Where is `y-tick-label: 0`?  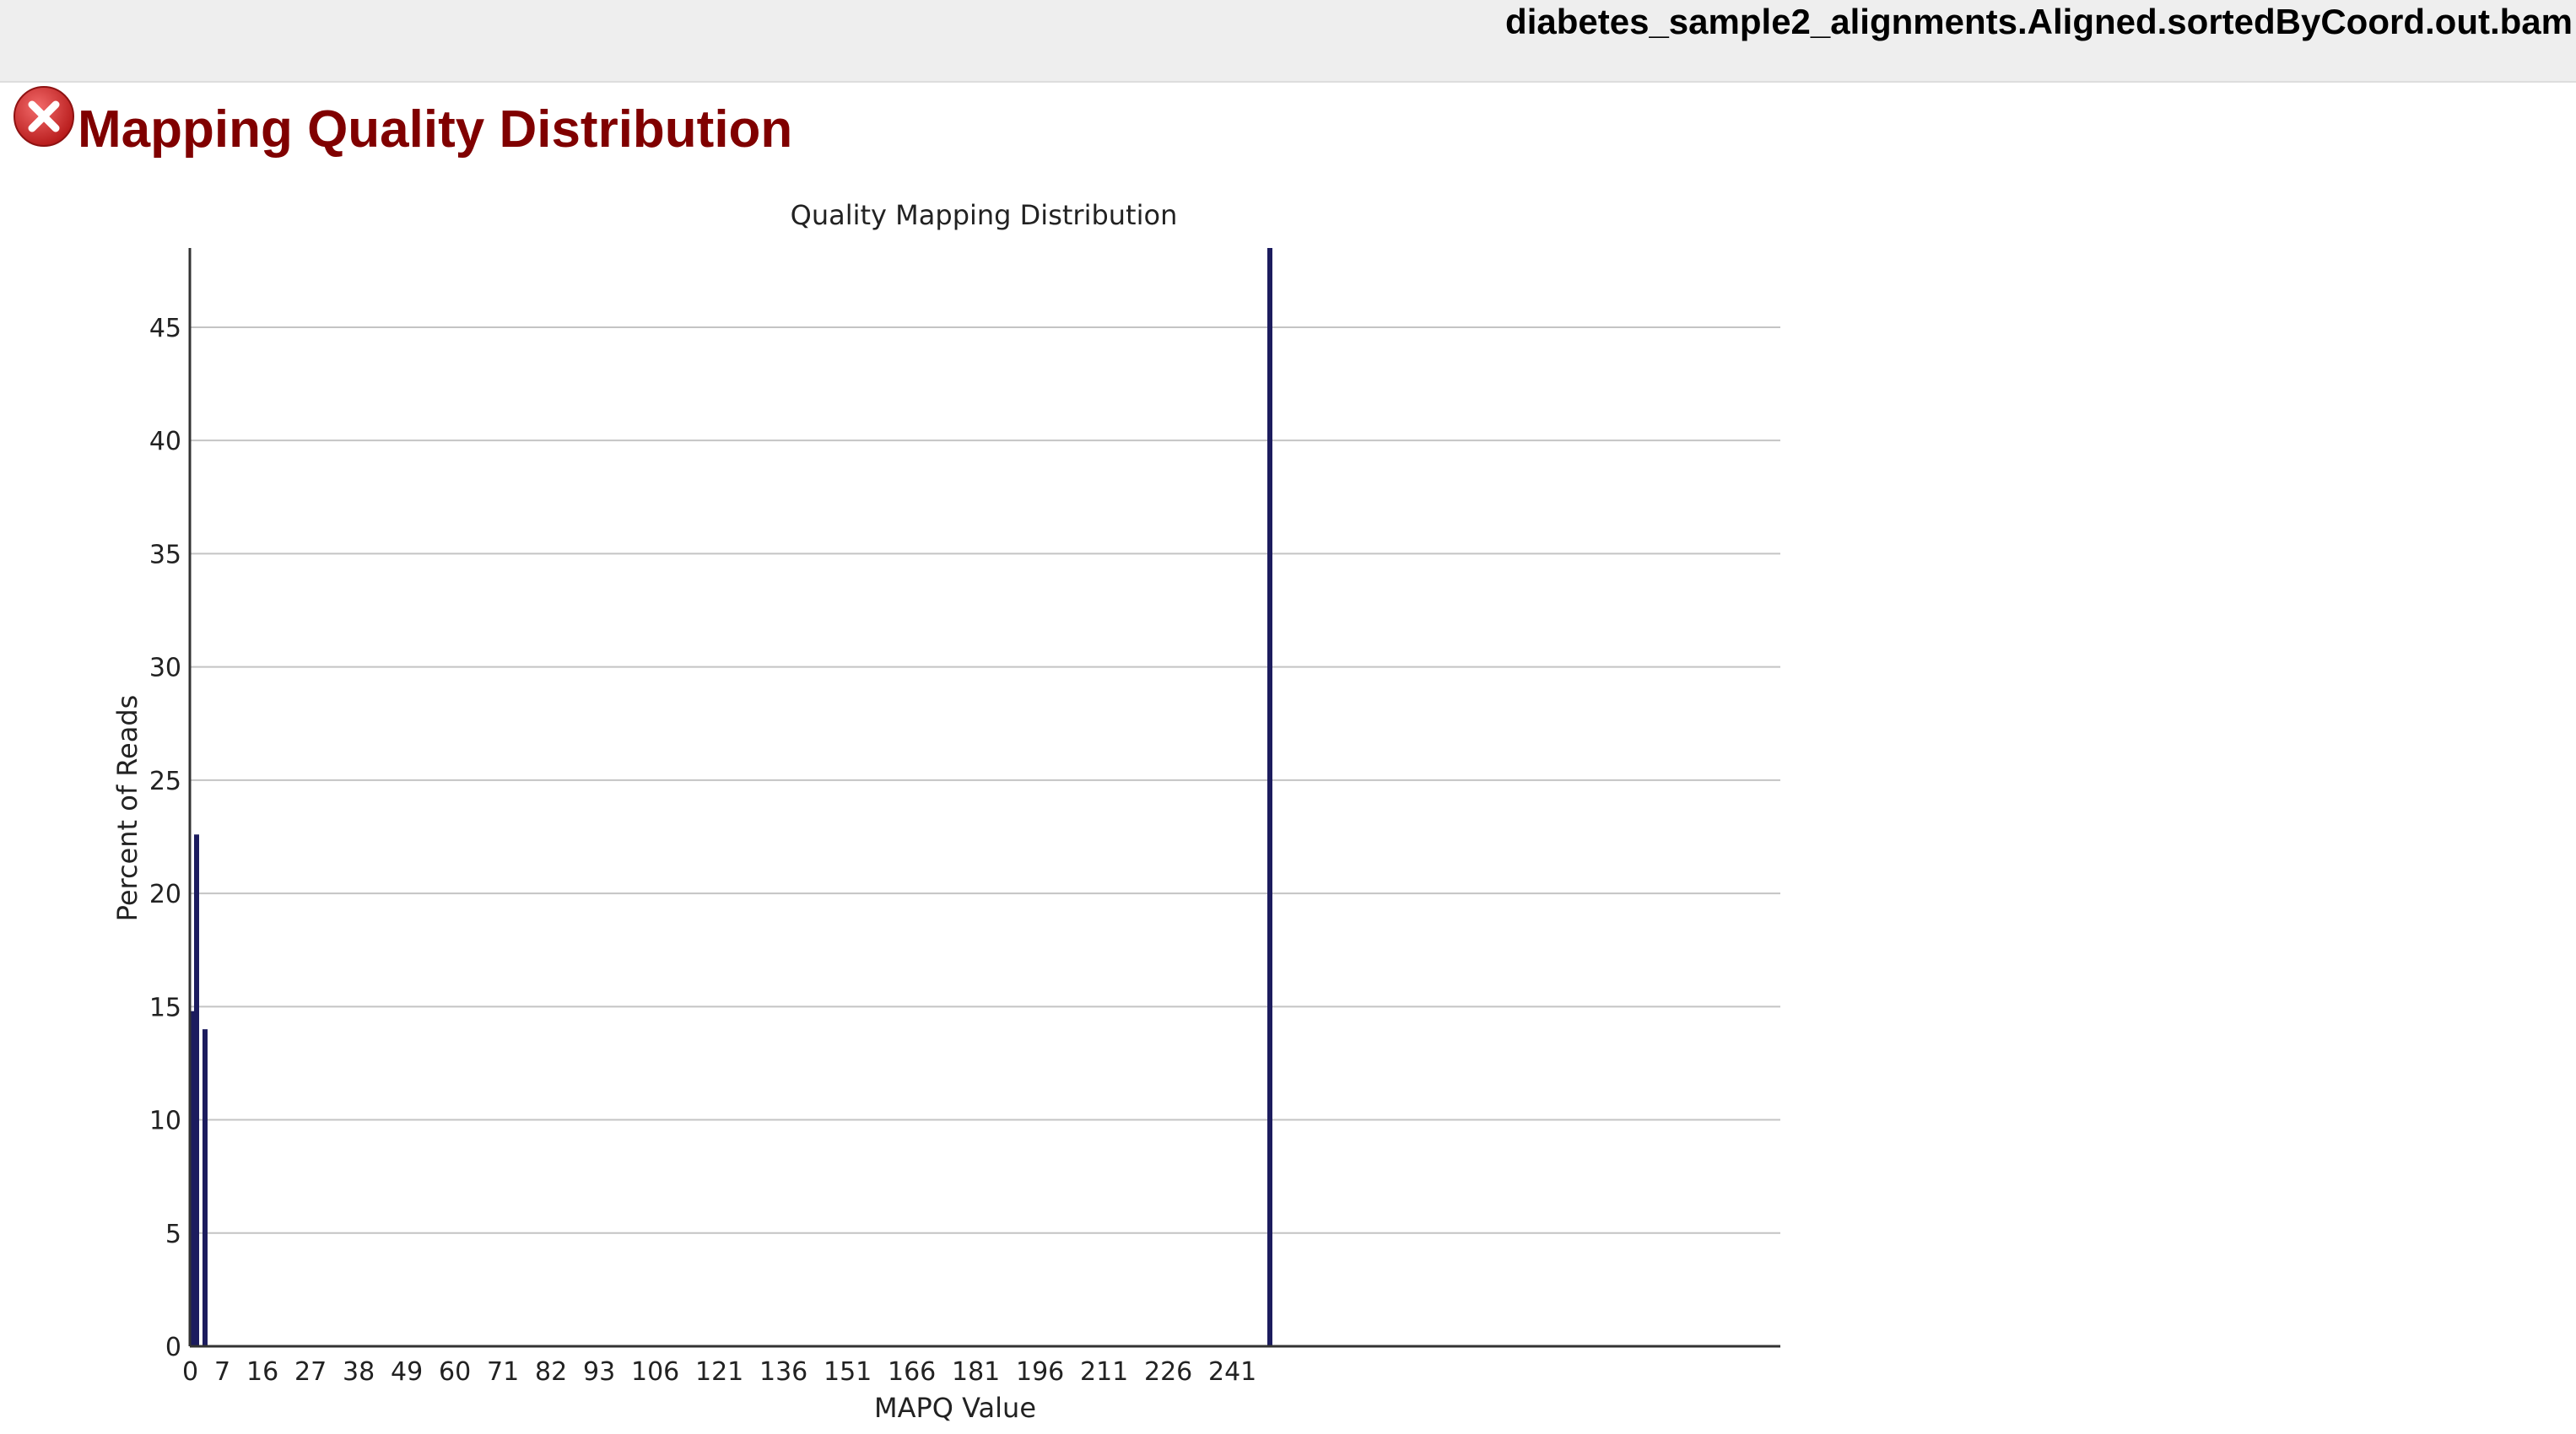 y-tick-label: 0 is located at coordinates (173, 1348).